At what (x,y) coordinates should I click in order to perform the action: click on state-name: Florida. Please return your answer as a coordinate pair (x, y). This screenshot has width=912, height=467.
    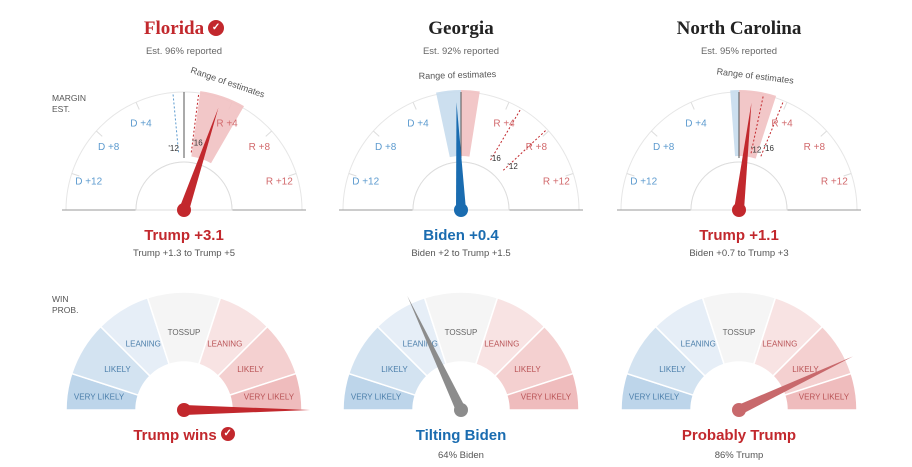
    Looking at the image, I should click on (174, 28).